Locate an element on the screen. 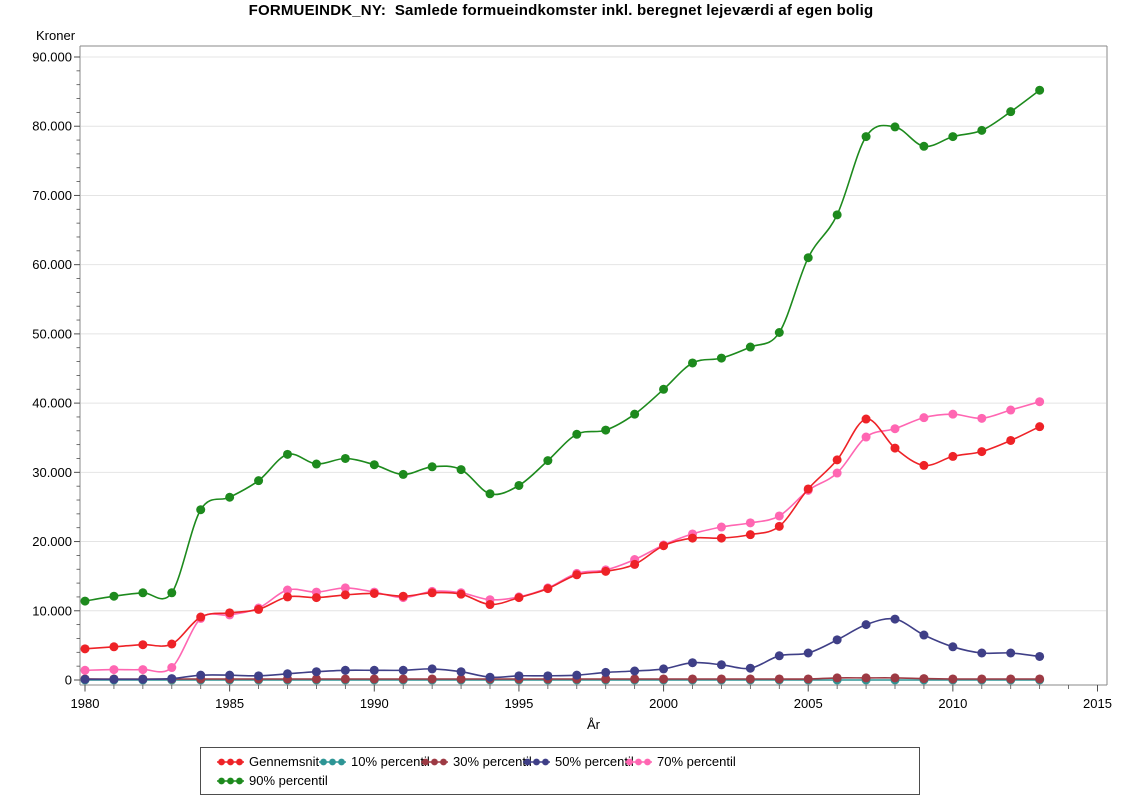  legend-item-6: 90% percentil is located at coordinates (272, 780).